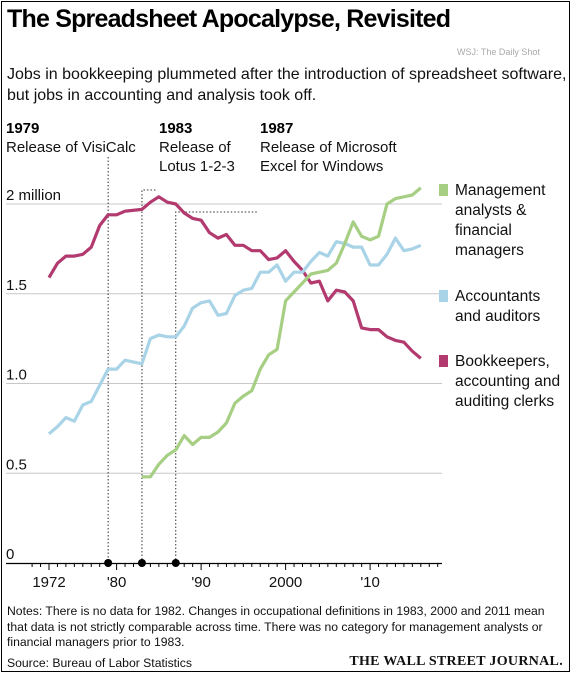 The height and width of the screenshot is (674, 571). What do you see at coordinates (504, 401) in the screenshot?
I see `legend-label: auditing clerks` at bounding box center [504, 401].